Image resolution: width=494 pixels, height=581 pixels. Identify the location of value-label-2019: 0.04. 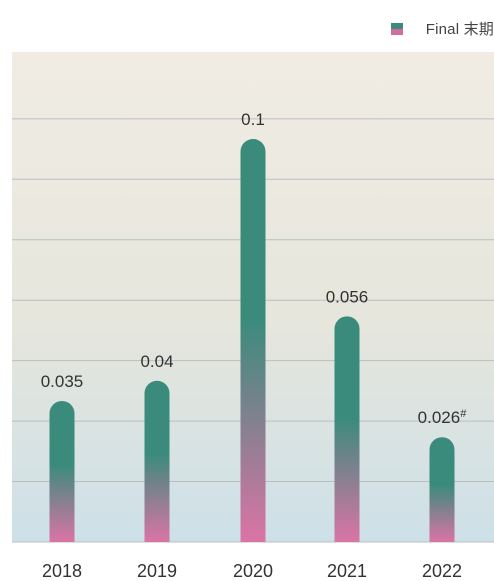
(156, 361).